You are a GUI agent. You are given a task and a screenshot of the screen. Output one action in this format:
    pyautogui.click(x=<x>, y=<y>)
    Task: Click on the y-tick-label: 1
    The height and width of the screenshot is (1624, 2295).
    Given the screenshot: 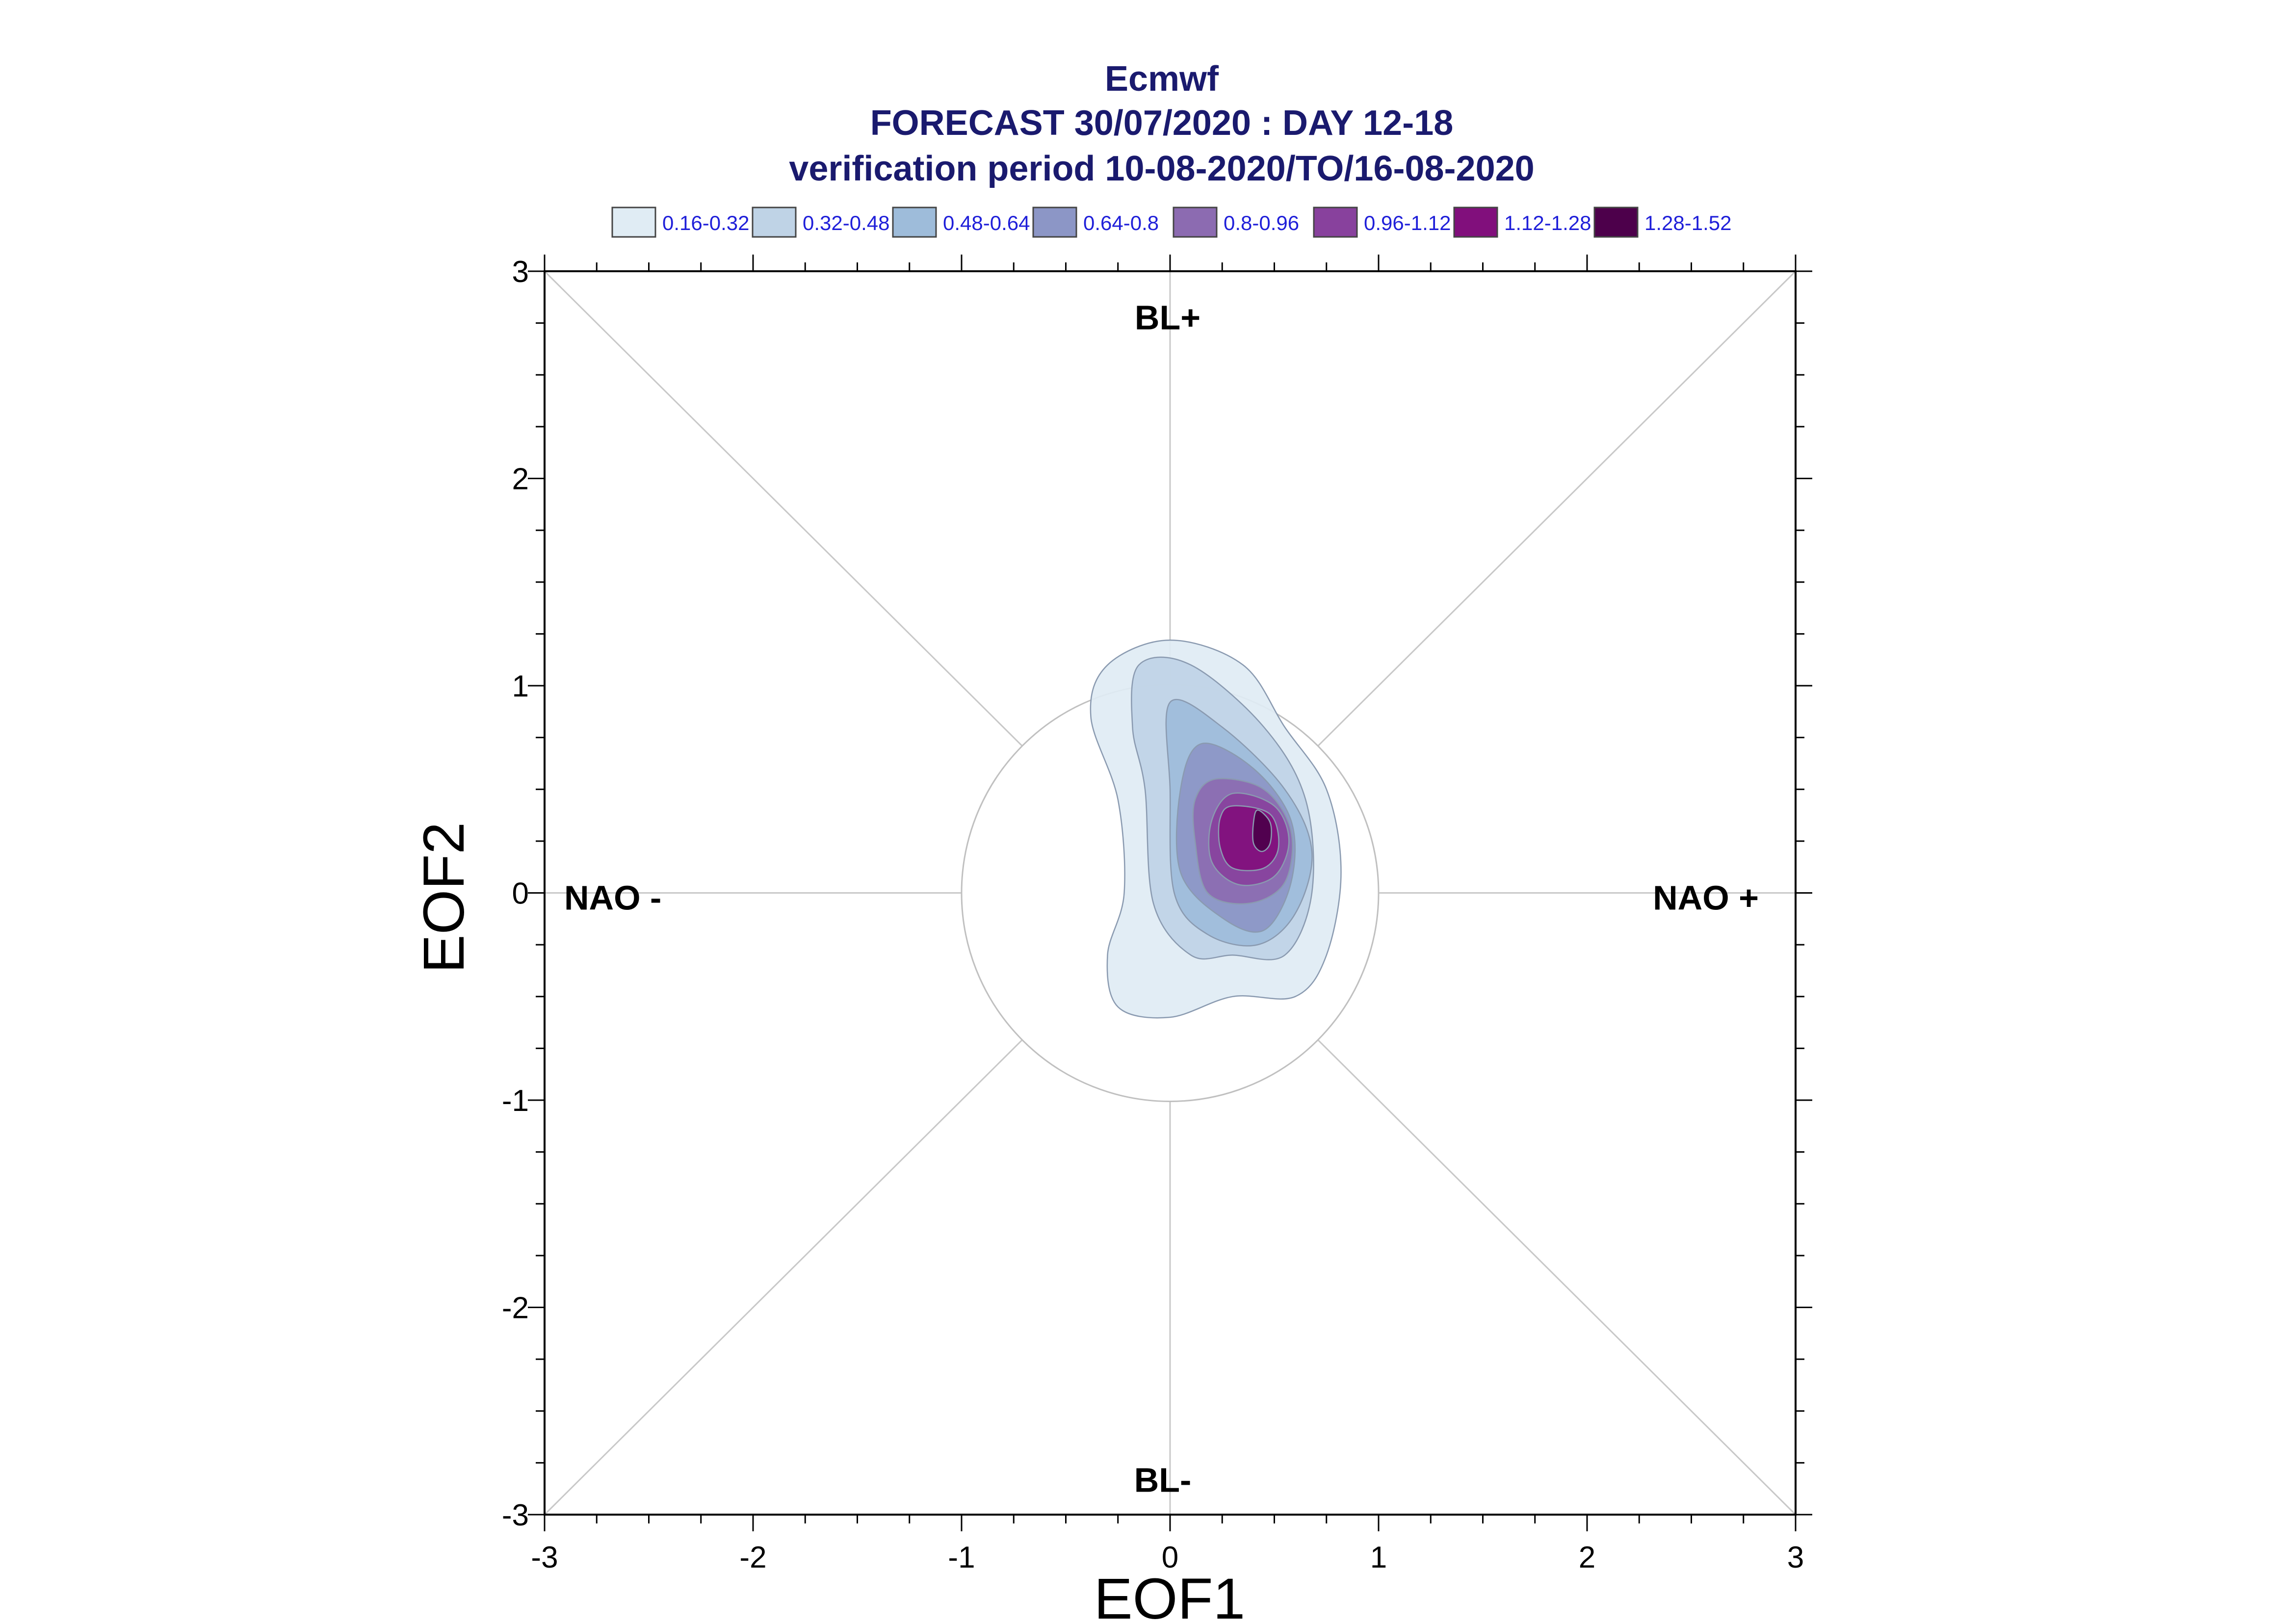 What is the action you would take?
    pyautogui.click(x=520, y=686)
    